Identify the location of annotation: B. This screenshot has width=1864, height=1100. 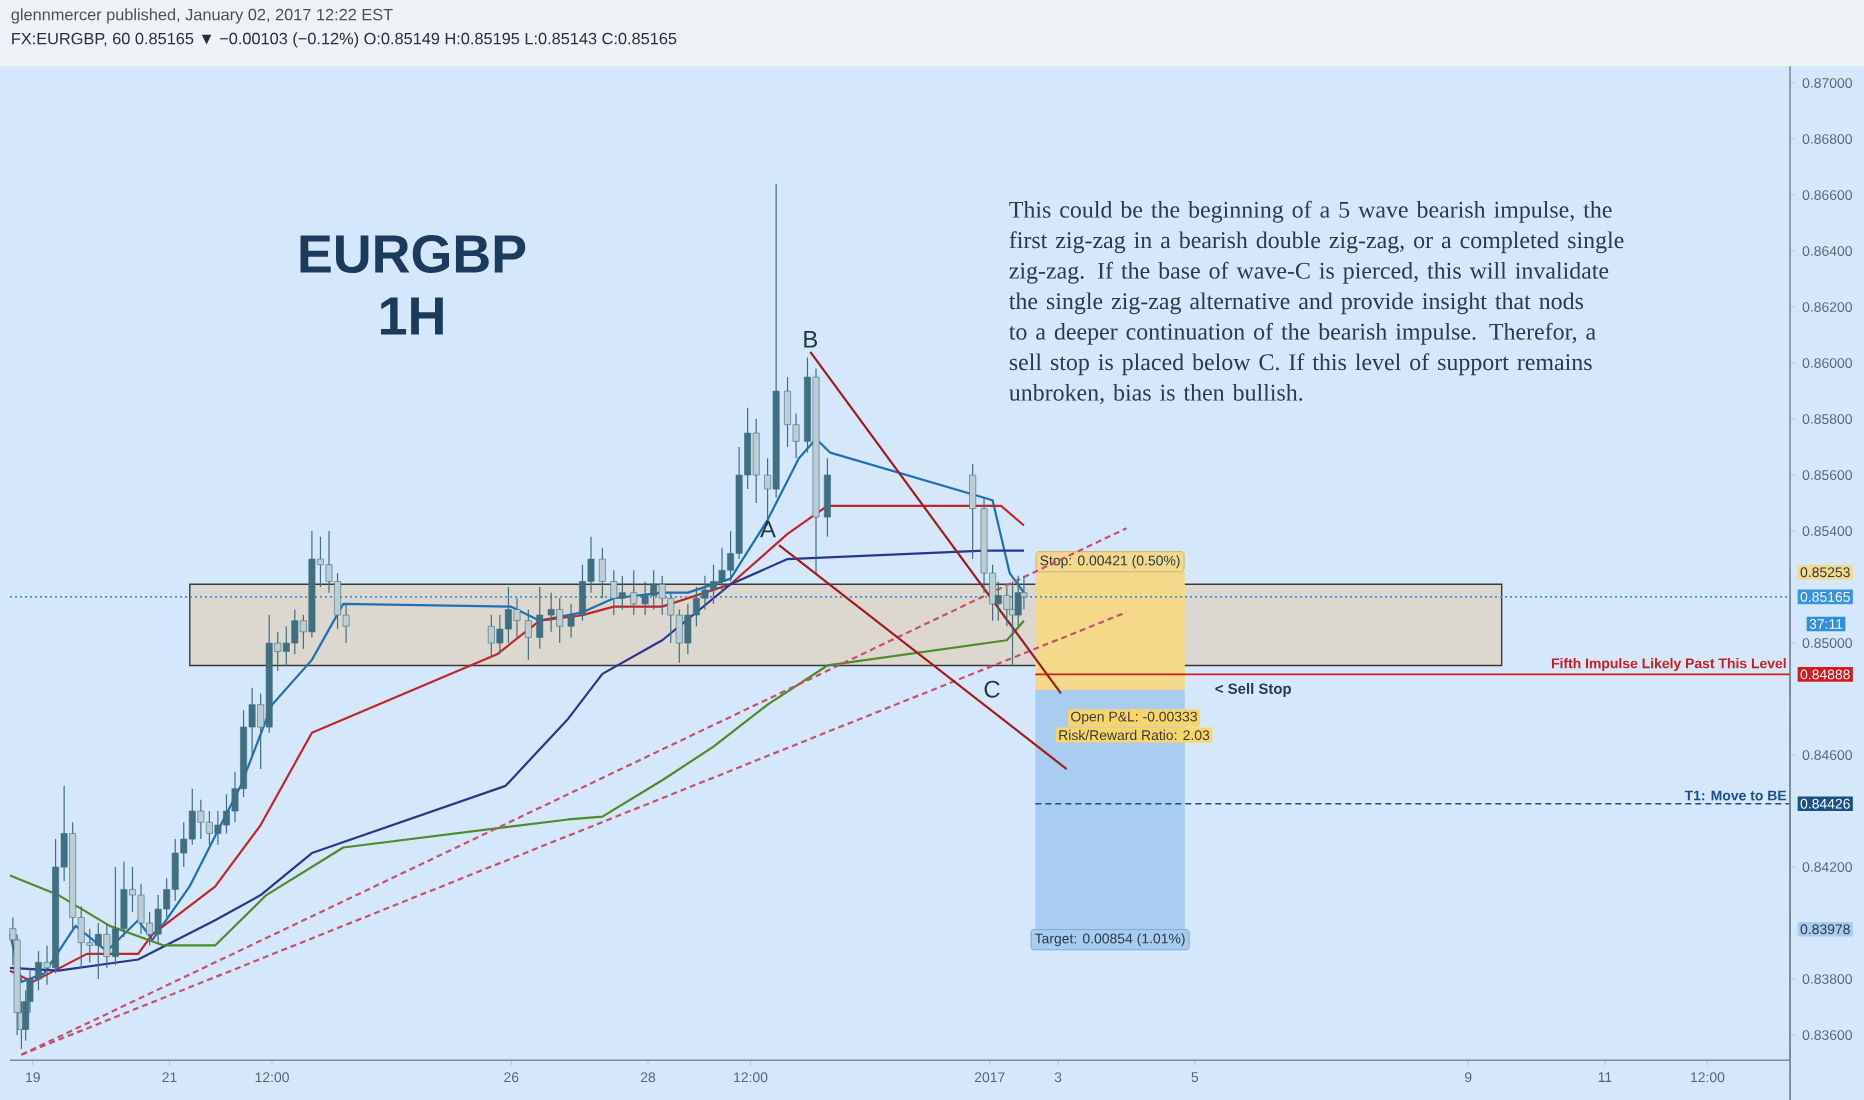
(811, 339).